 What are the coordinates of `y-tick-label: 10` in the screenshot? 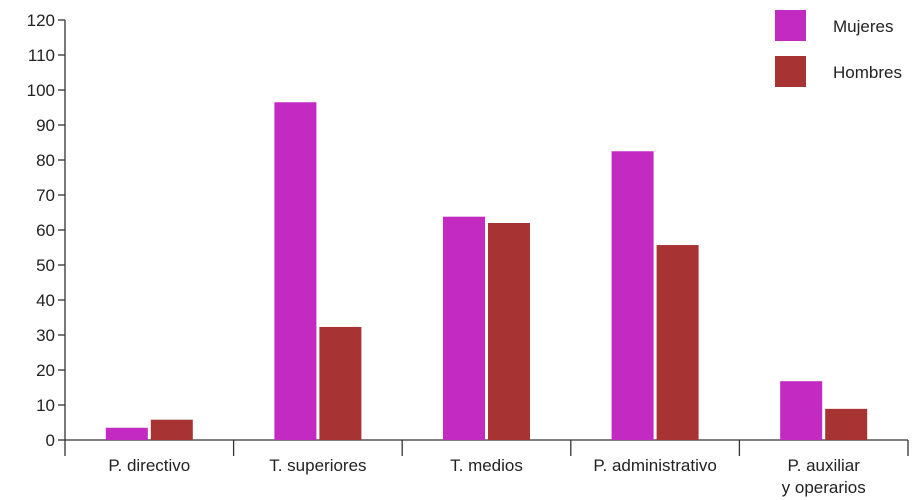 It's located at (45, 405).